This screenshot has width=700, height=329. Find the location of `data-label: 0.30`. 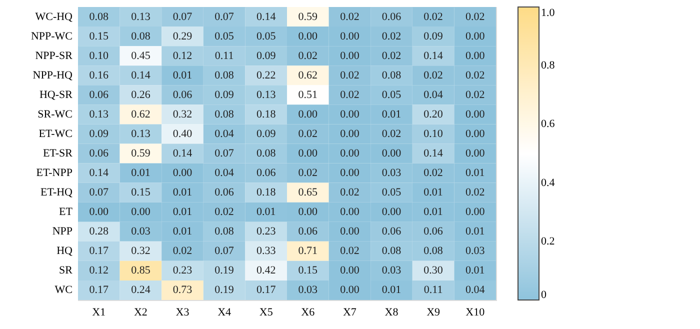

data-label: 0.30 is located at coordinates (434, 270).